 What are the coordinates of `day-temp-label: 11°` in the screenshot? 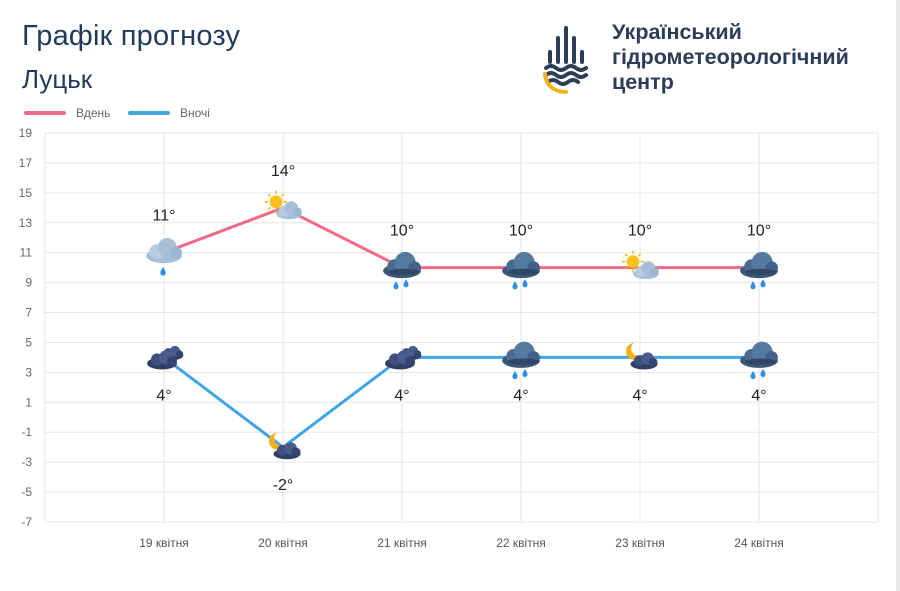 It's located at (163, 216).